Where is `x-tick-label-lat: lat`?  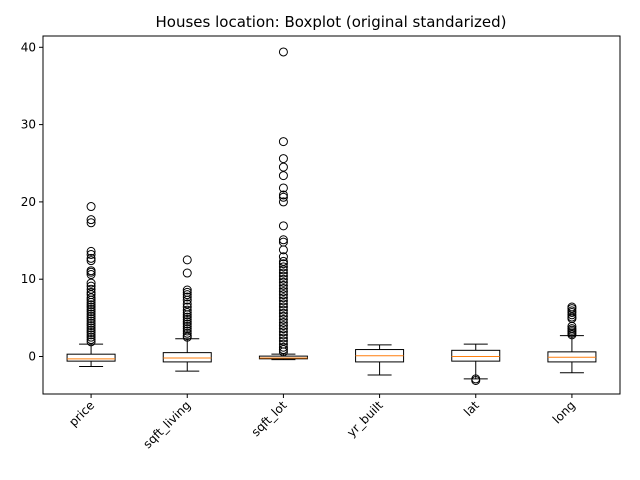
x-tick-label-lat: lat is located at coordinates (471, 408).